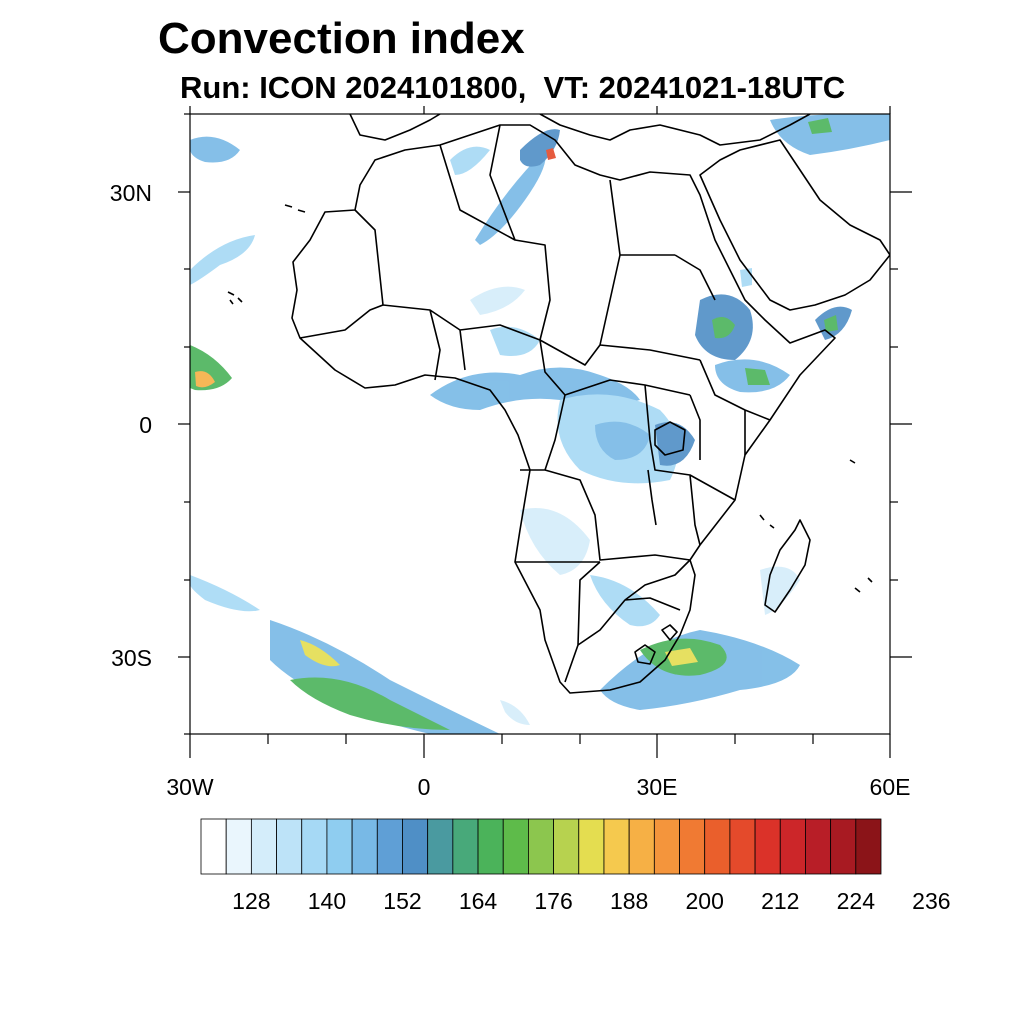 The width and height of the screenshot is (1024, 1024). I want to click on shade-red-sea, so click(746, 277).